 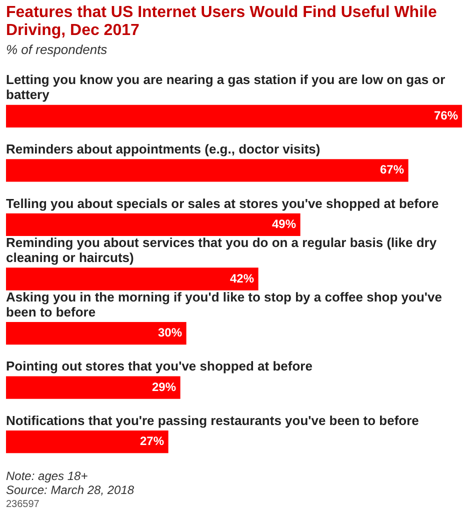 What do you see at coordinates (221, 21) in the screenshot?
I see `chart-title: Features that US Internet Users Would Find Useful While Driving, Dec 2017` at bounding box center [221, 21].